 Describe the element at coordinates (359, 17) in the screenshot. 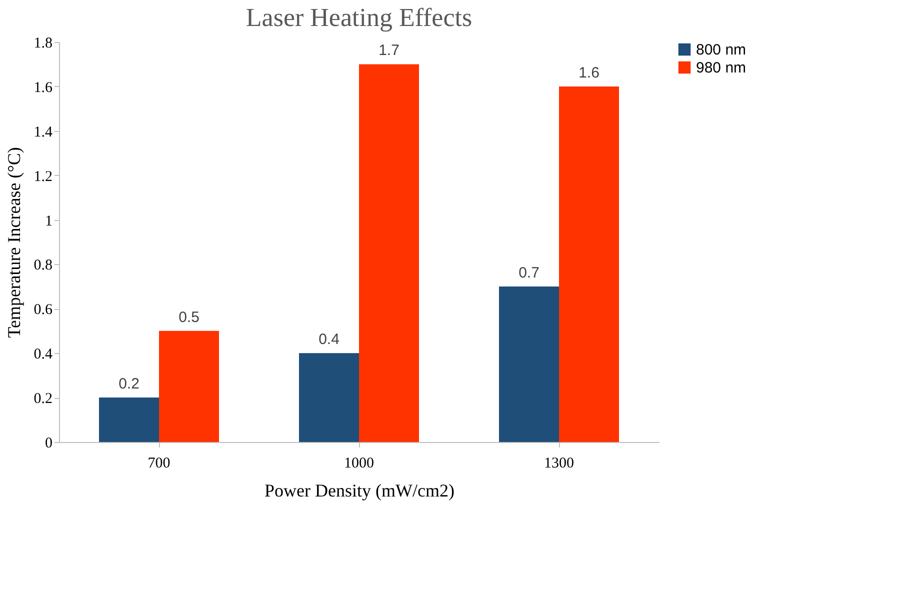

I see `chart-title: Laser Heating Effects` at that location.